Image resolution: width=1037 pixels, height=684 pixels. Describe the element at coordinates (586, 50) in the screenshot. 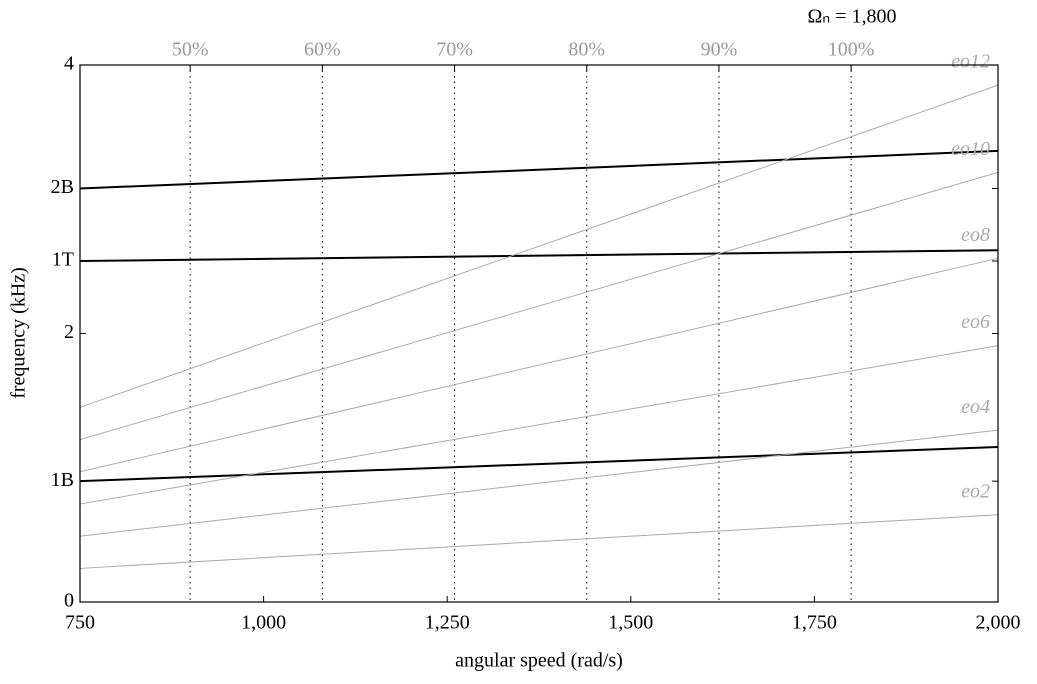

I see `top-tick-label: 80%` at that location.